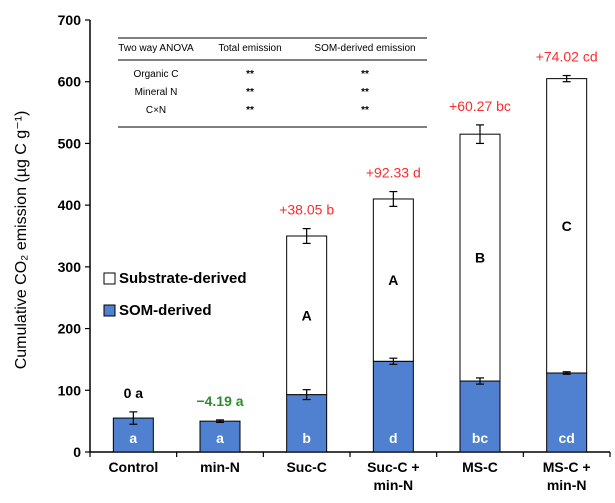  I want to click on legend-swatch-som, so click(109, 310).